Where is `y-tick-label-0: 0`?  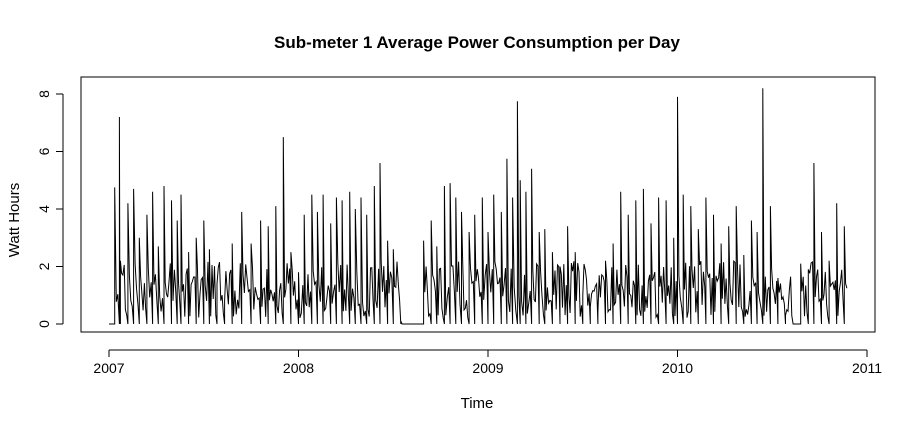
y-tick-label-0: 0 is located at coordinates (44, 324).